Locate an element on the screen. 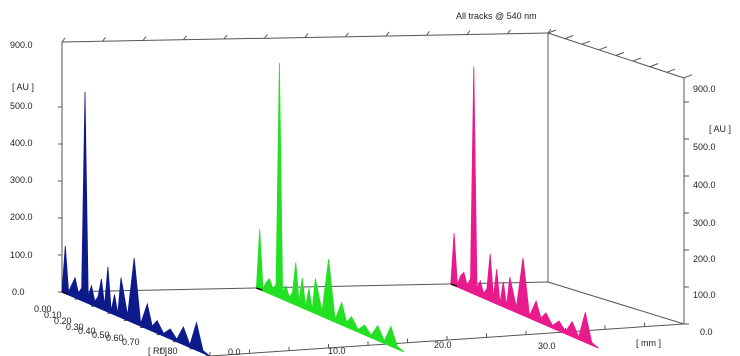 This screenshot has width=740, height=356. right-tick-label: 0.0 is located at coordinates (706, 332).